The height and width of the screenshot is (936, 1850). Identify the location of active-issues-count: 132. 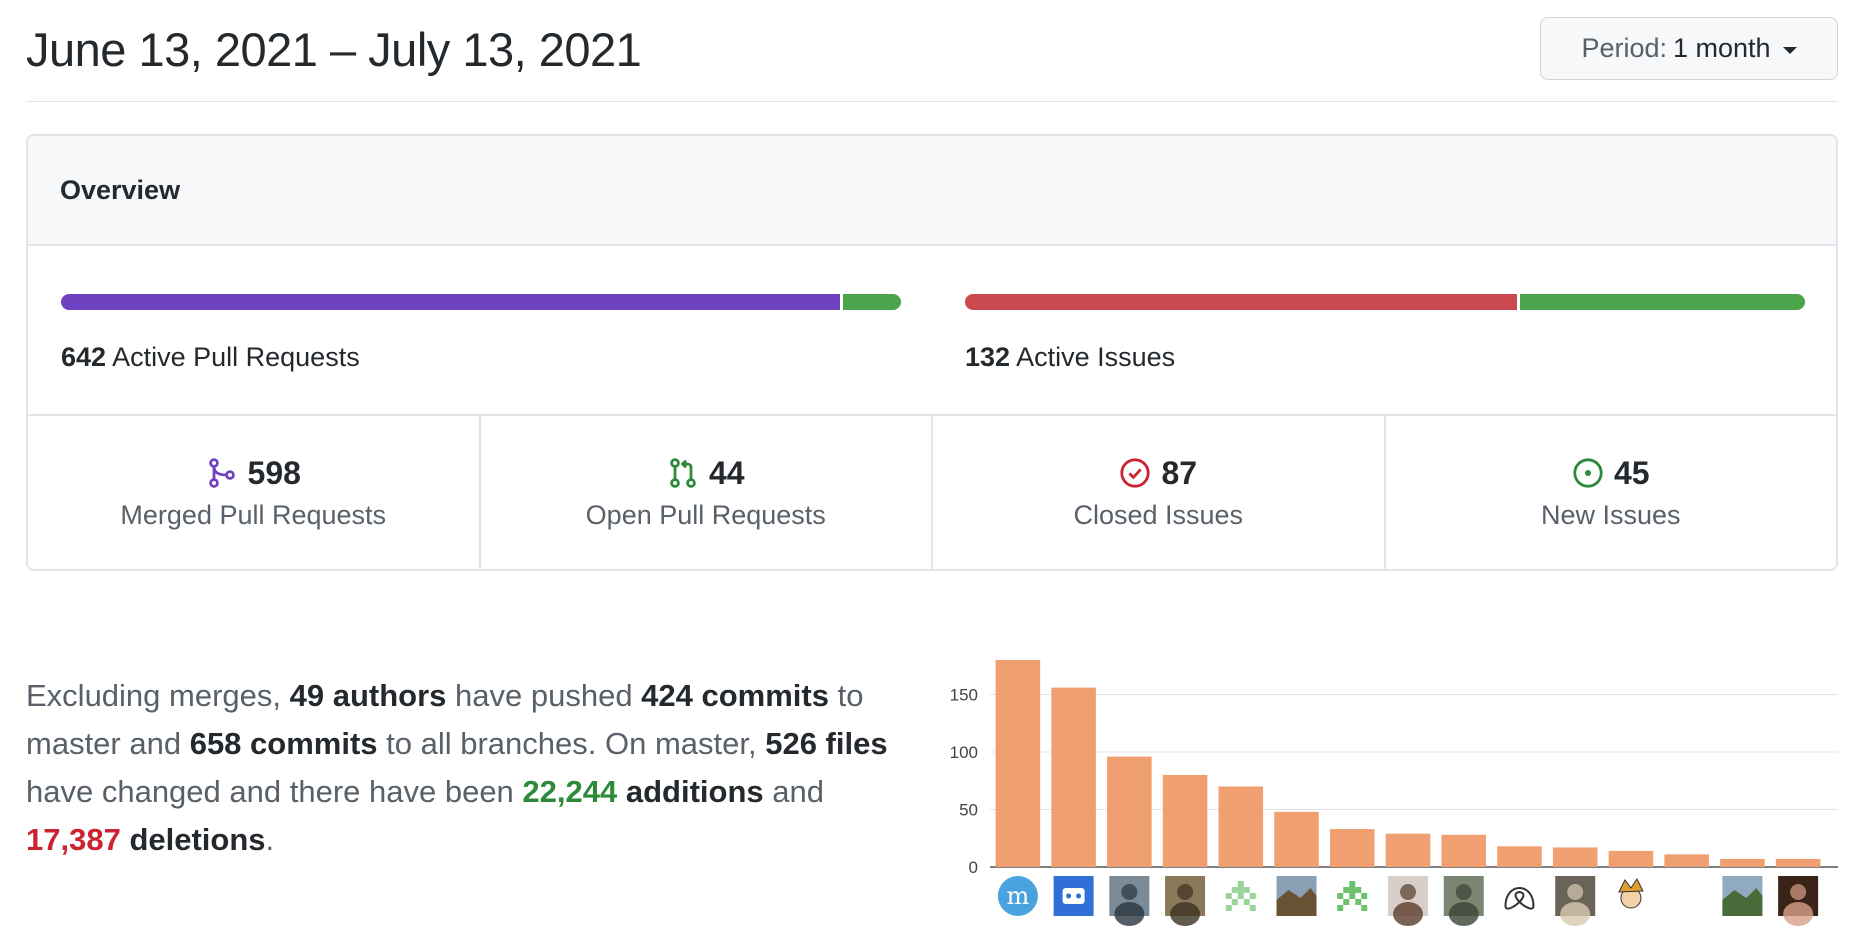
(988, 357).